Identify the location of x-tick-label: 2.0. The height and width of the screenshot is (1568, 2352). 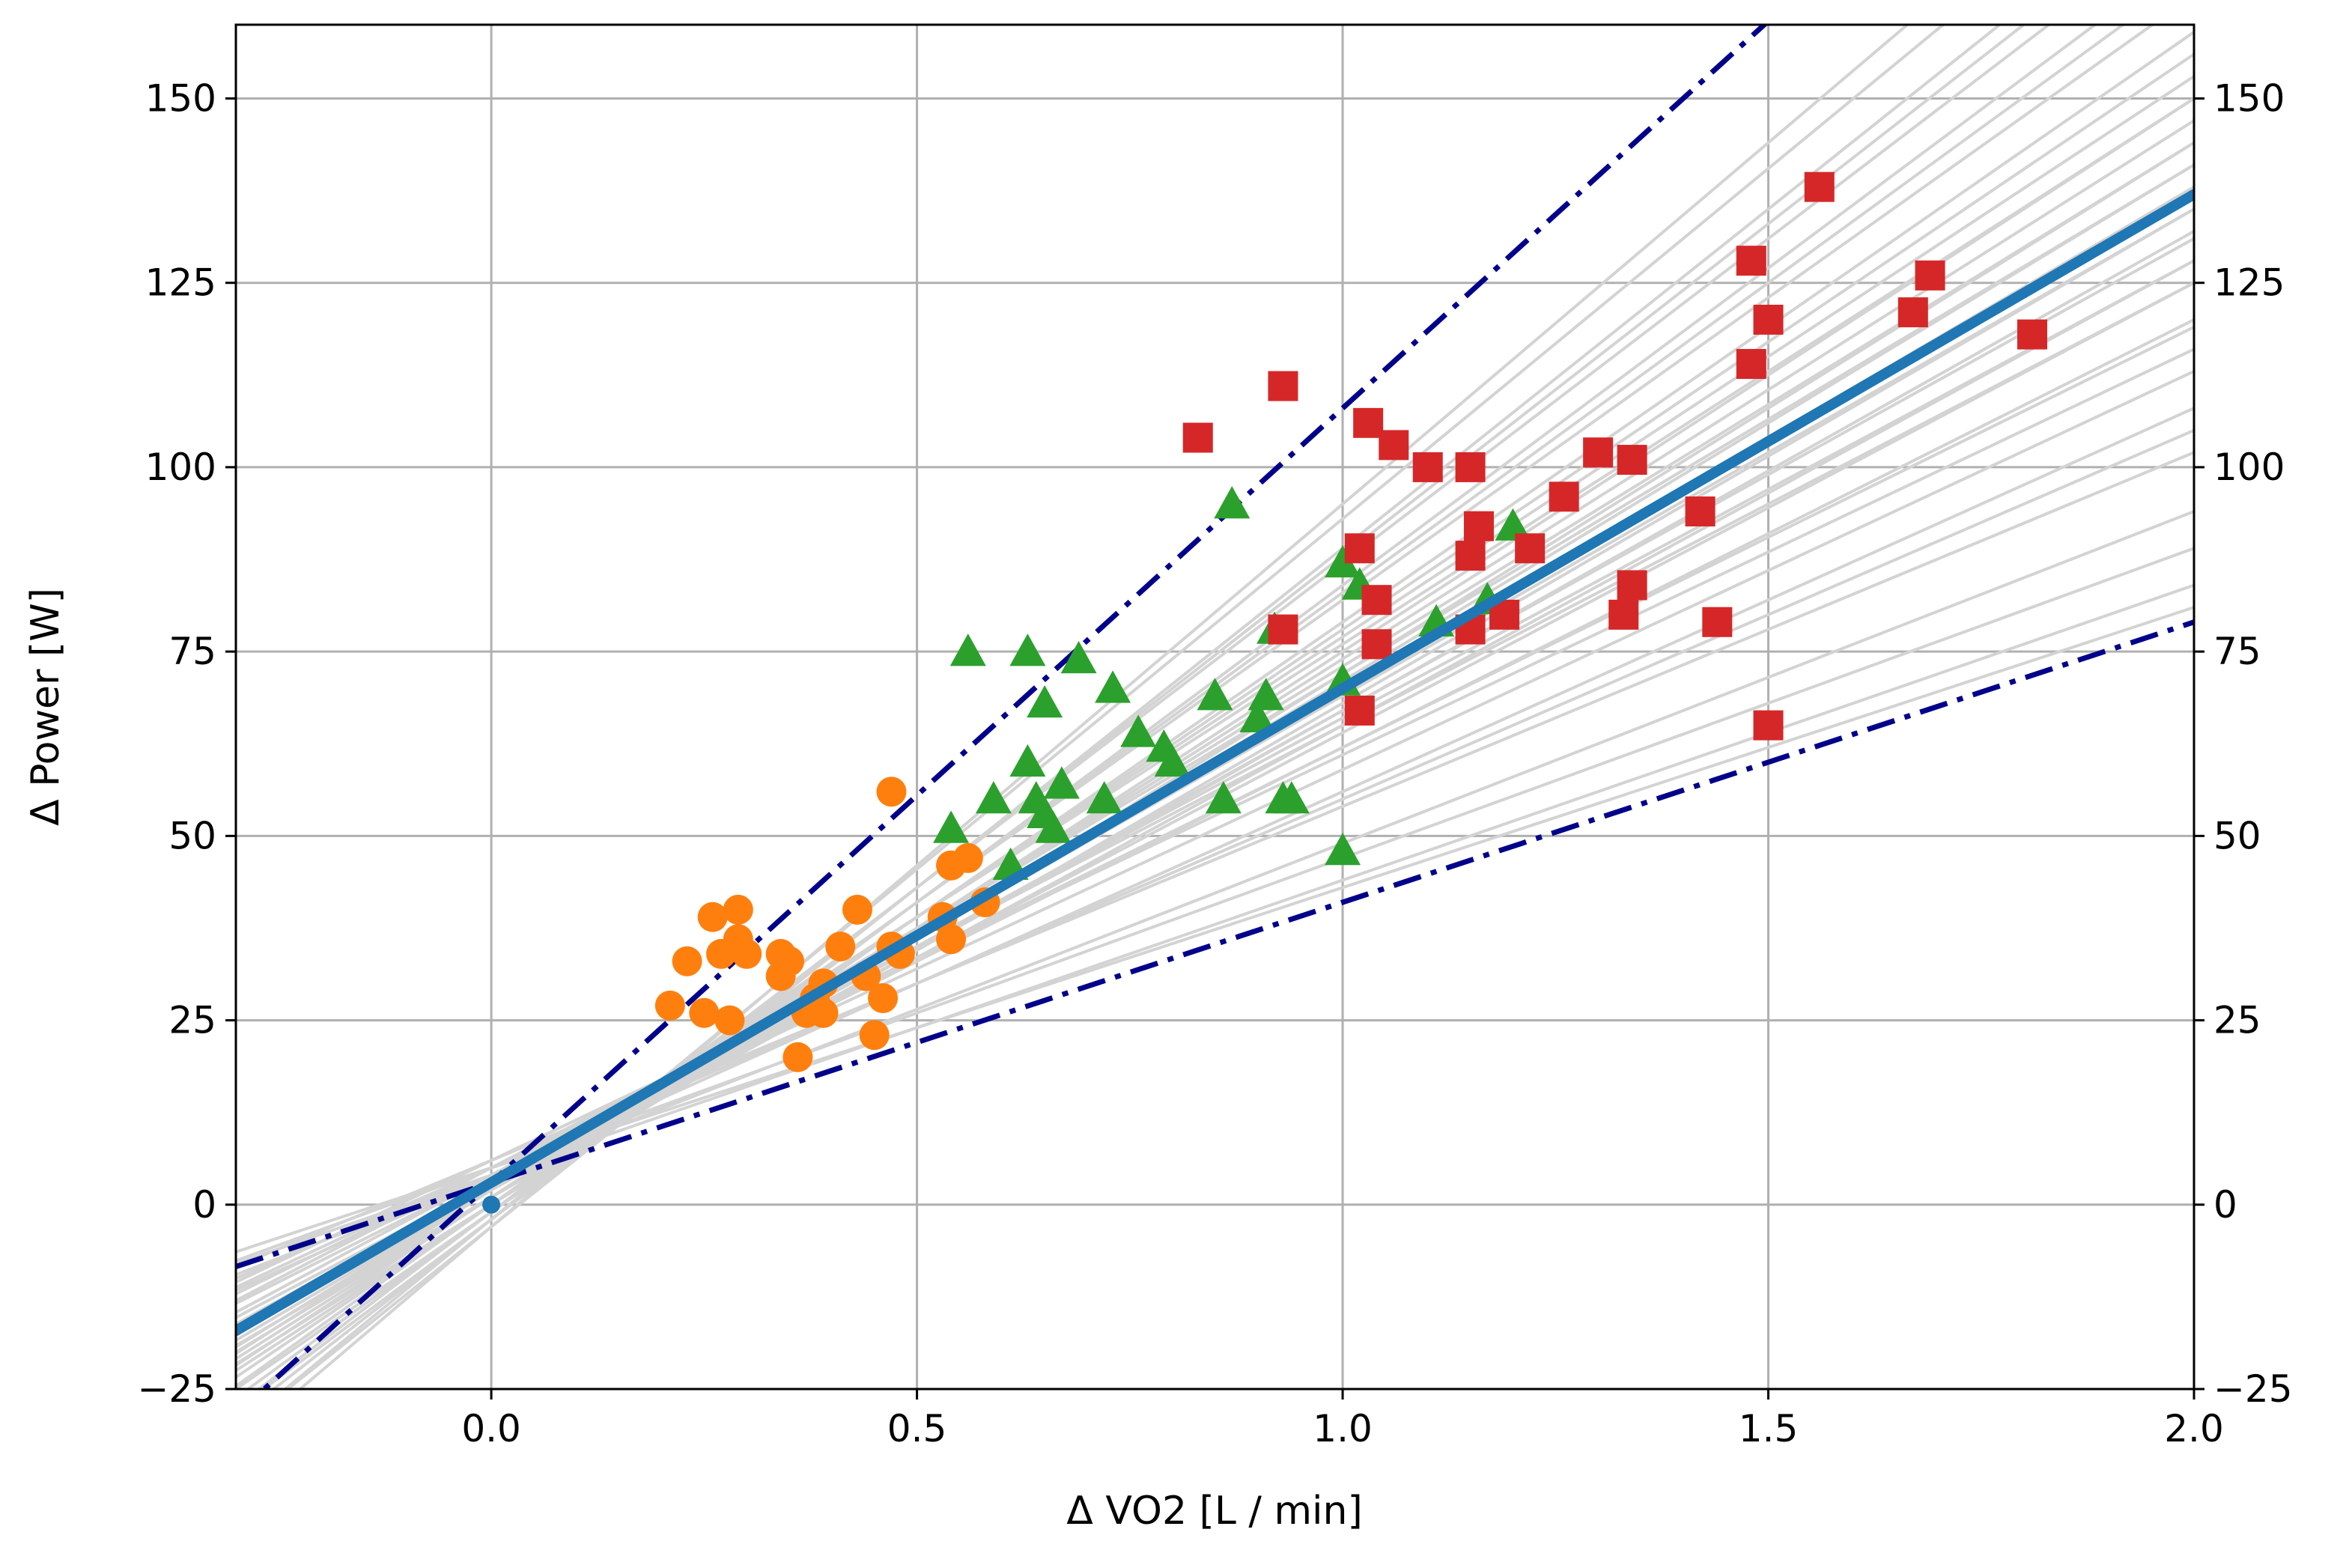
(2194, 1428).